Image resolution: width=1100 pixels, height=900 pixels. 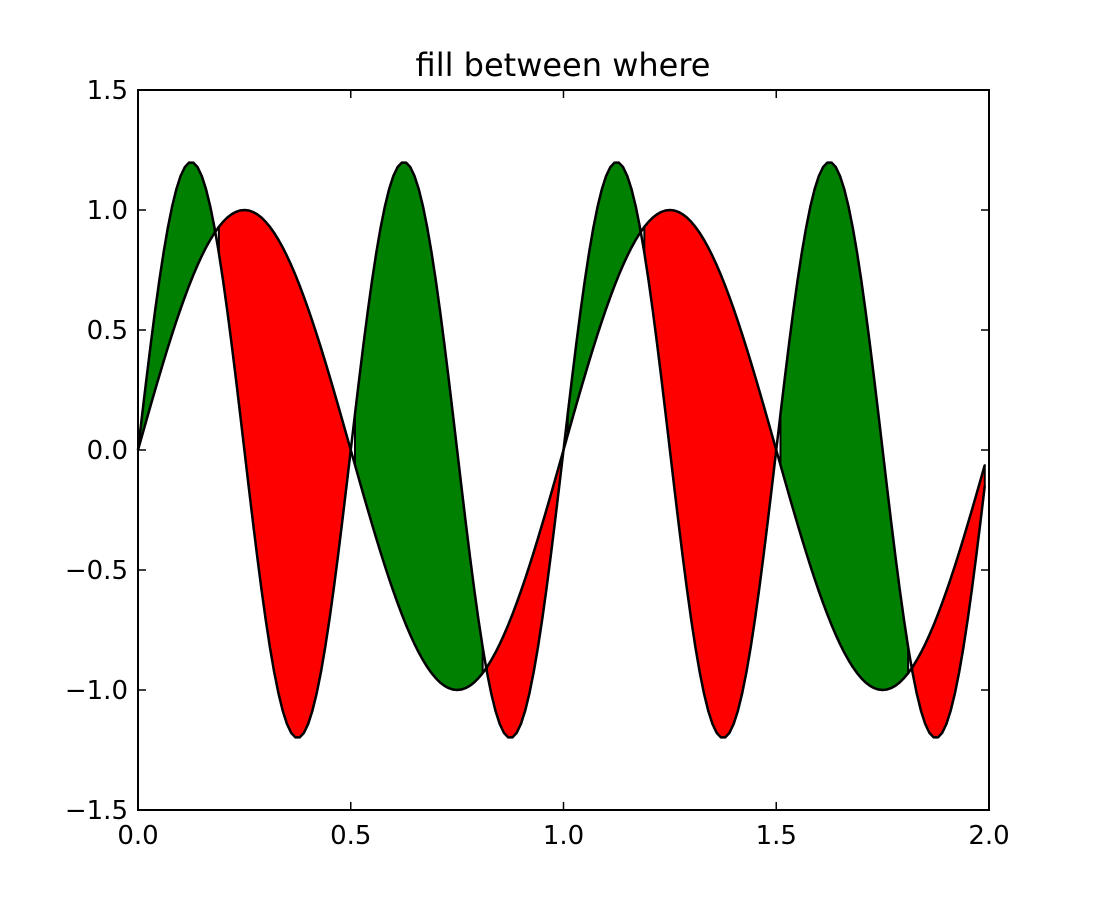 What do you see at coordinates (96, 571) in the screenshot?
I see `y-tick-label: −0.5` at bounding box center [96, 571].